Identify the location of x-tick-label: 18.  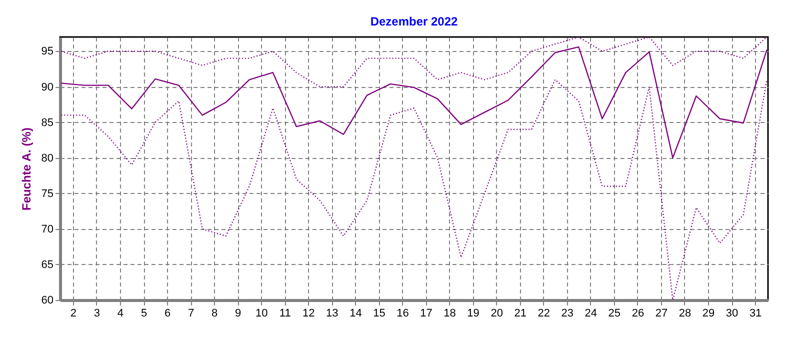
(450, 314).